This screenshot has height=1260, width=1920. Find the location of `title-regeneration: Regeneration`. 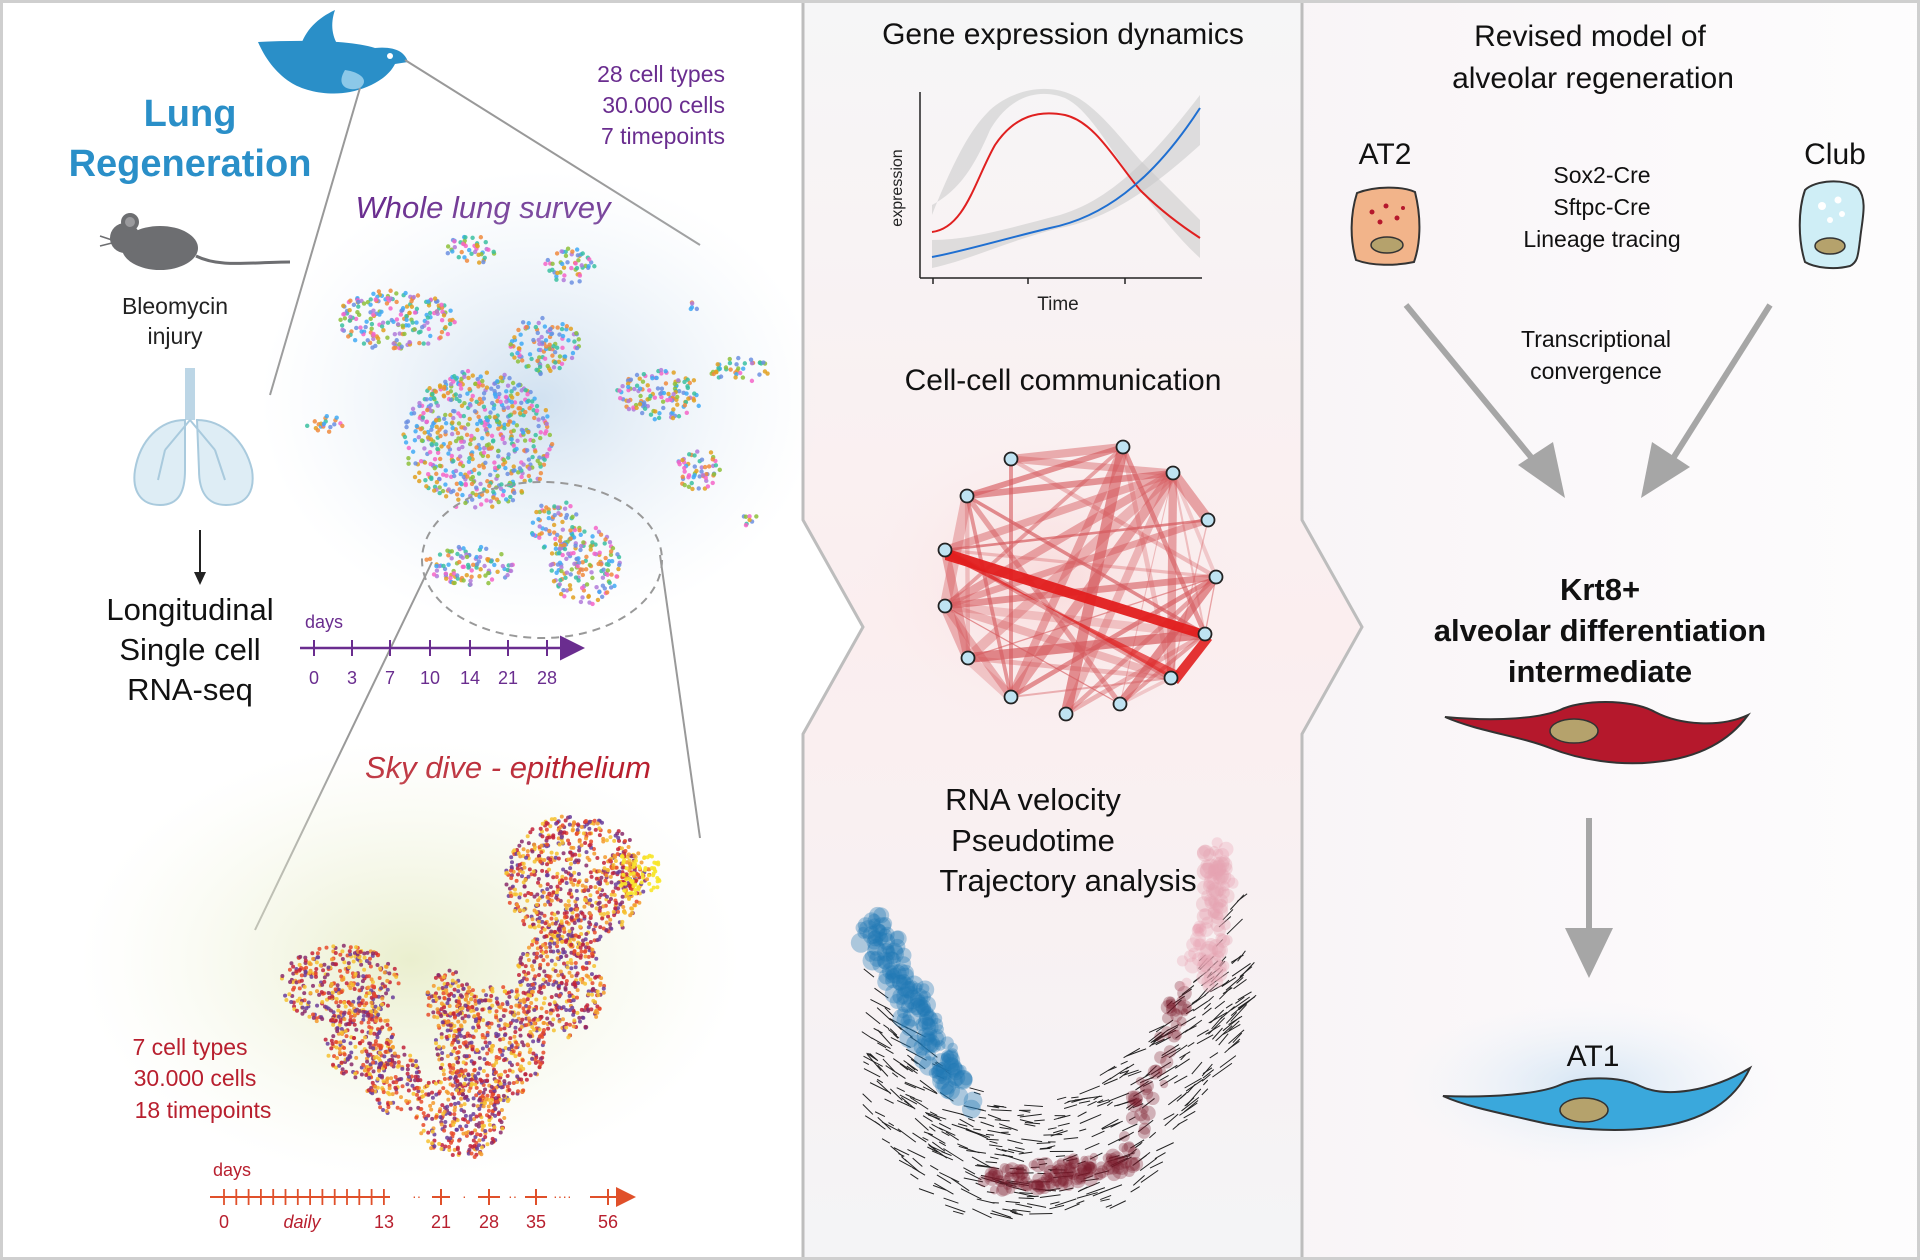

title-regeneration: Regeneration is located at coordinates (190, 164).